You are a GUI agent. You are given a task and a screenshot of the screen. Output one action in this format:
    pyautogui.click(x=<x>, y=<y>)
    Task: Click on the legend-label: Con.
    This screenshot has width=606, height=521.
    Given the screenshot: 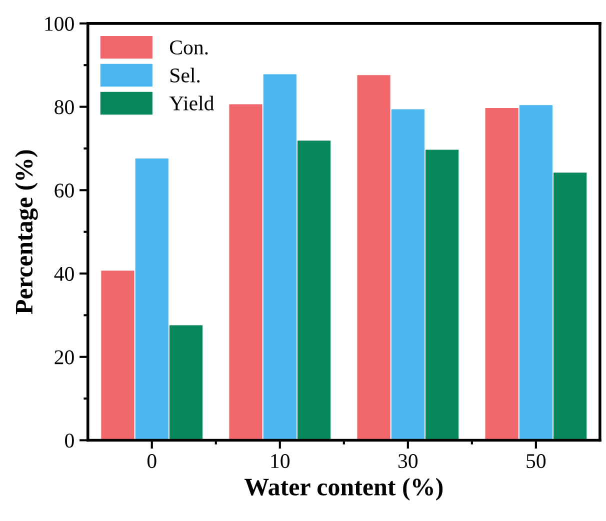 What is the action you would take?
    pyautogui.click(x=189, y=47)
    